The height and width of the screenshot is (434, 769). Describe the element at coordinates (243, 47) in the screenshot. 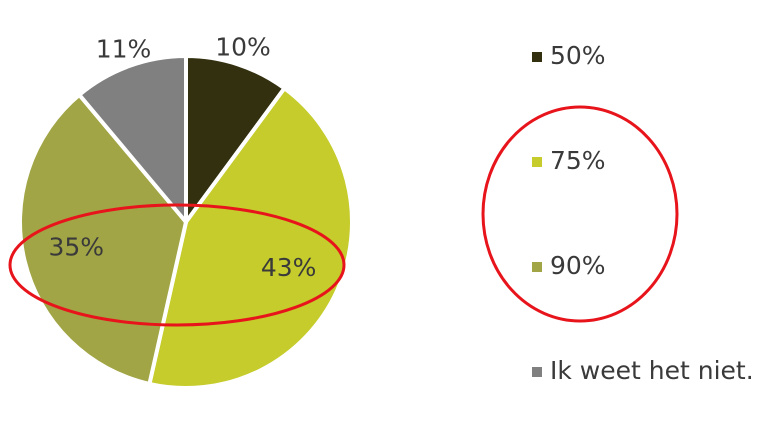

I see `data-label: 10%` at that location.